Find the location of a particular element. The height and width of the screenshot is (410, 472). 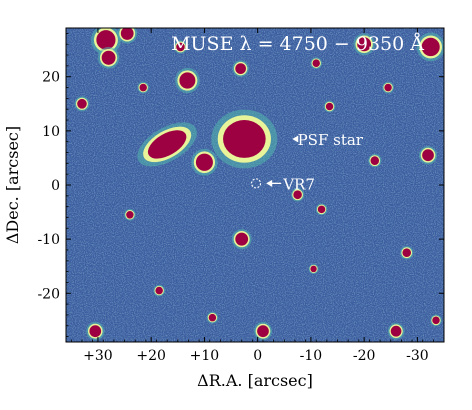

annotation-label: PSF star is located at coordinates (331, 140).